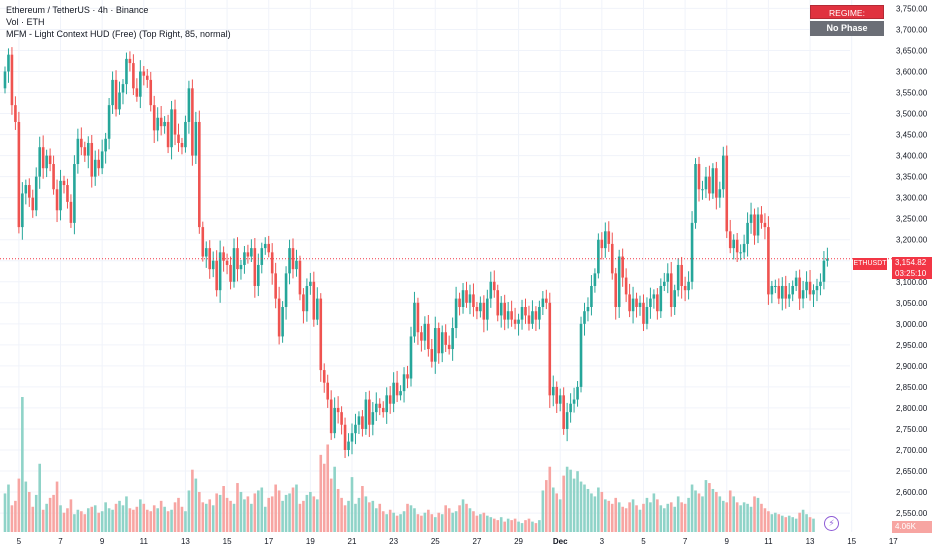 The image size is (932, 550). Describe the element at coordinates (77, 10) in the screenshot. I see `symbol-title: Ethereum / TetherUS · 4h · Binance` at that location.